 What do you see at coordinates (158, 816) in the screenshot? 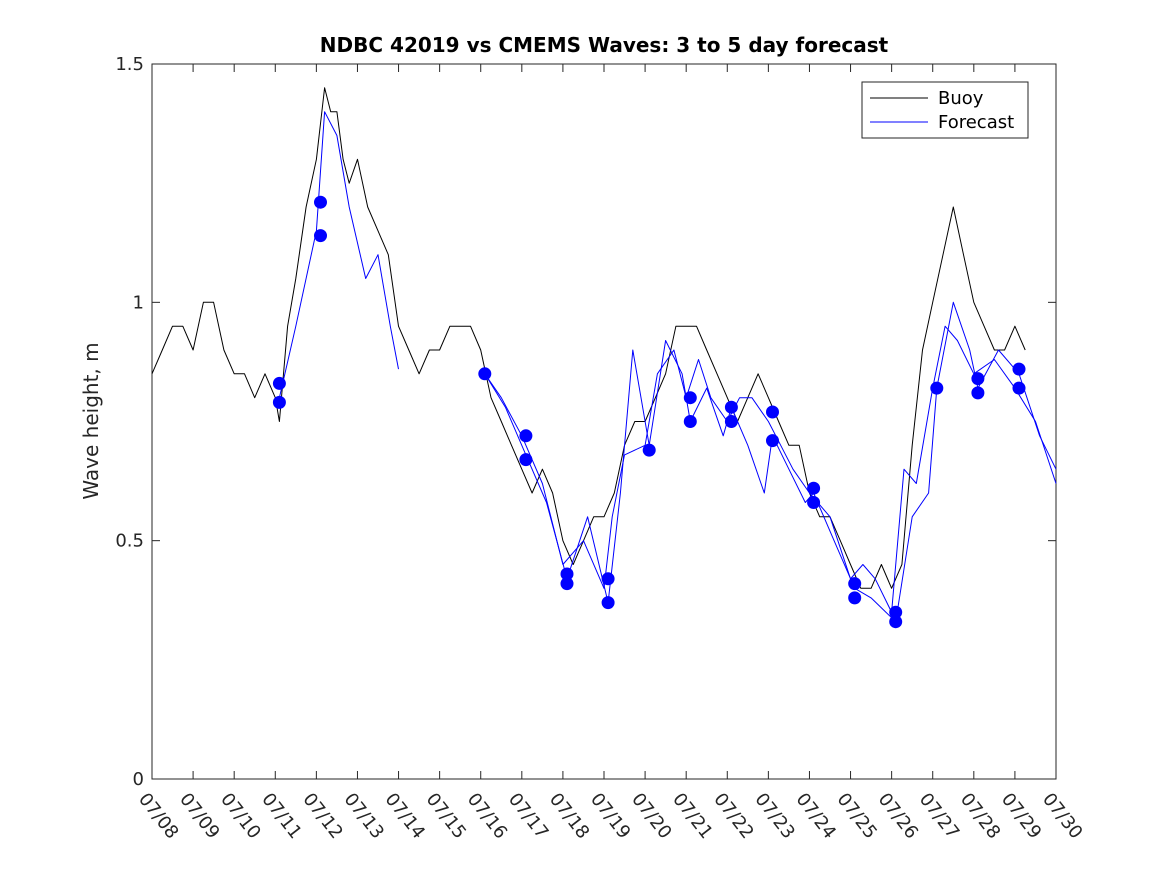
I see `x-tick-label: 07/08` at bounding box center [158, 816].